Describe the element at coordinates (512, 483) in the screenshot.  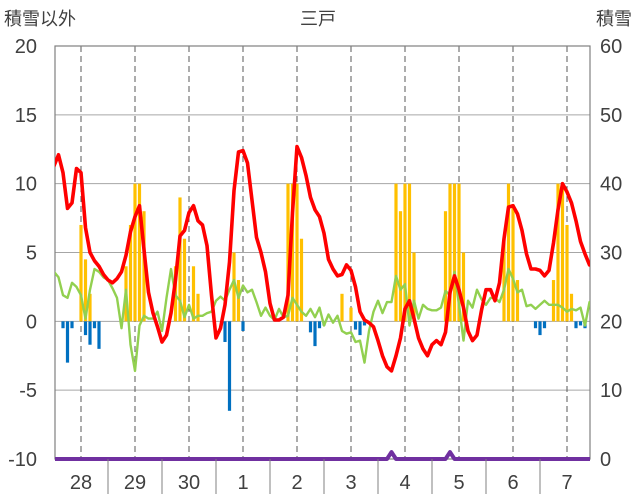
I see `x-tick-label: 6` at that location.